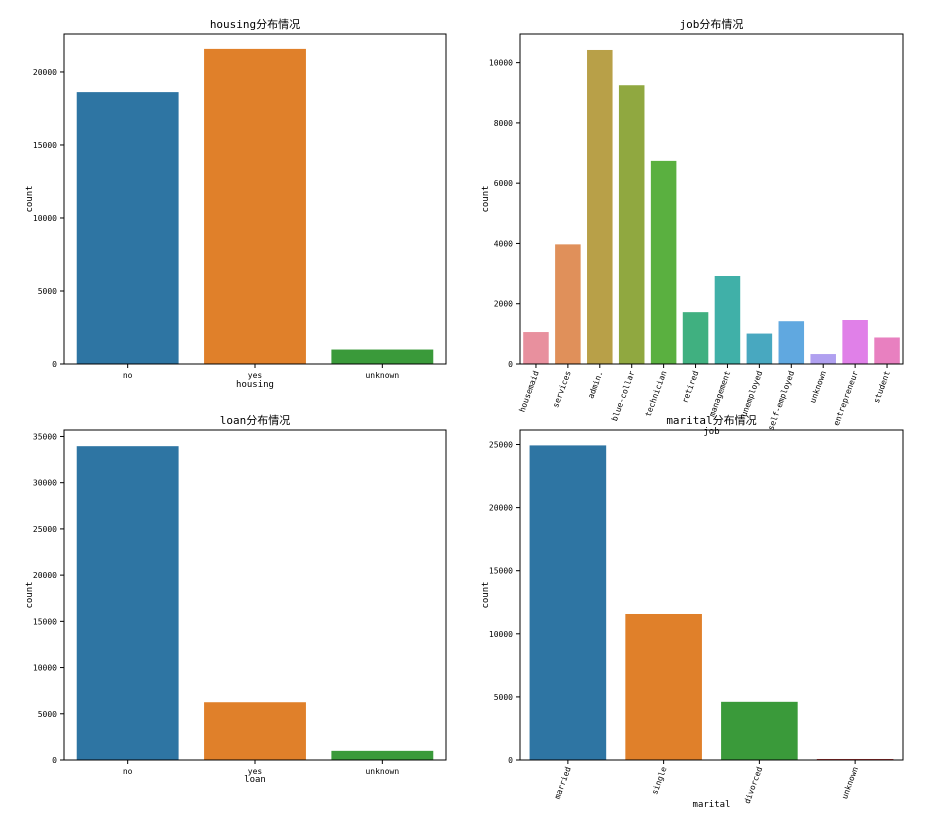  I want to click on x-axis-label: loan, so click(255, 780).